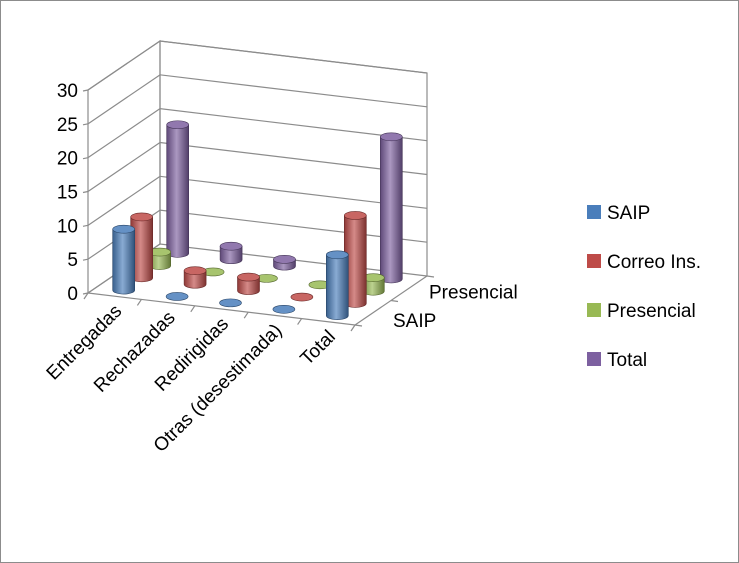  Describe the element at coordinates (248, 283) in the screenshot. I see `bar-correo-ins-redirigidas` at that location.